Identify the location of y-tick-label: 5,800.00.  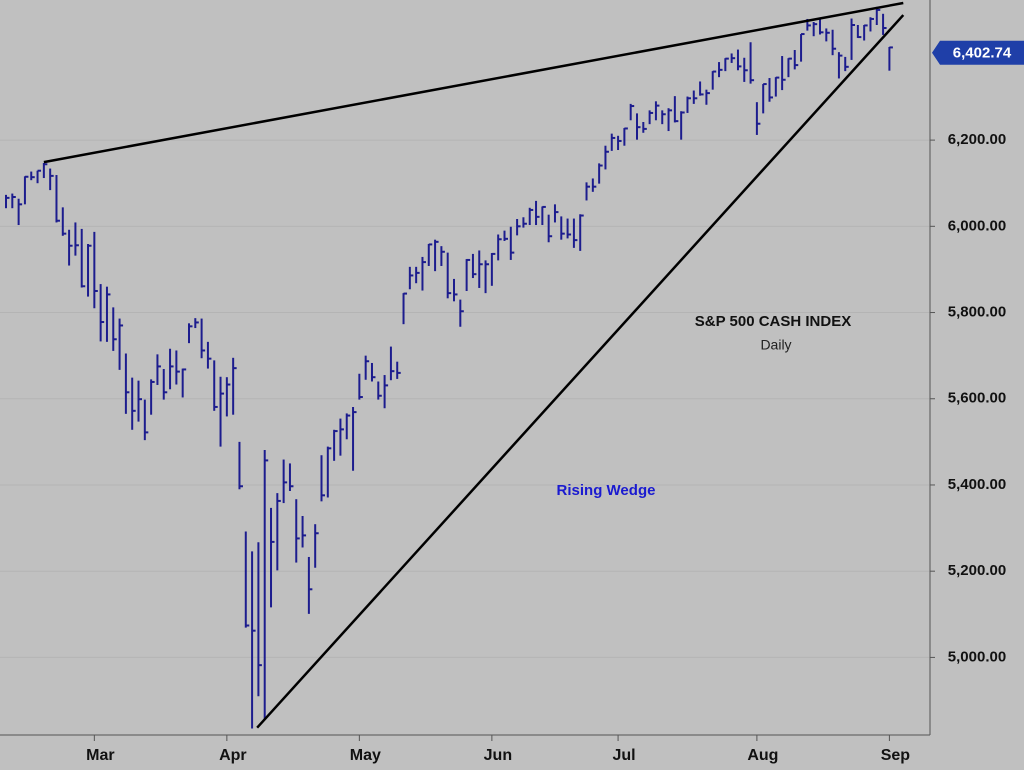
(977, 312).